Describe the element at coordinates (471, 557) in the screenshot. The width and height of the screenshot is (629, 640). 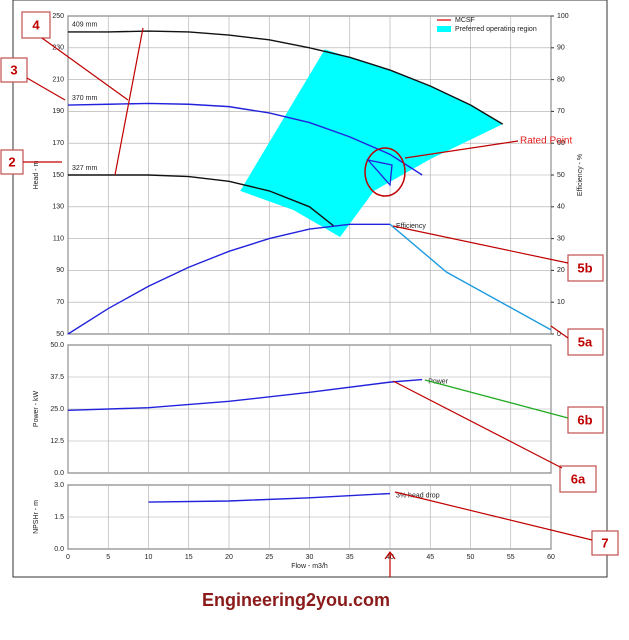
I see `x-tick-label: 50` at that location.